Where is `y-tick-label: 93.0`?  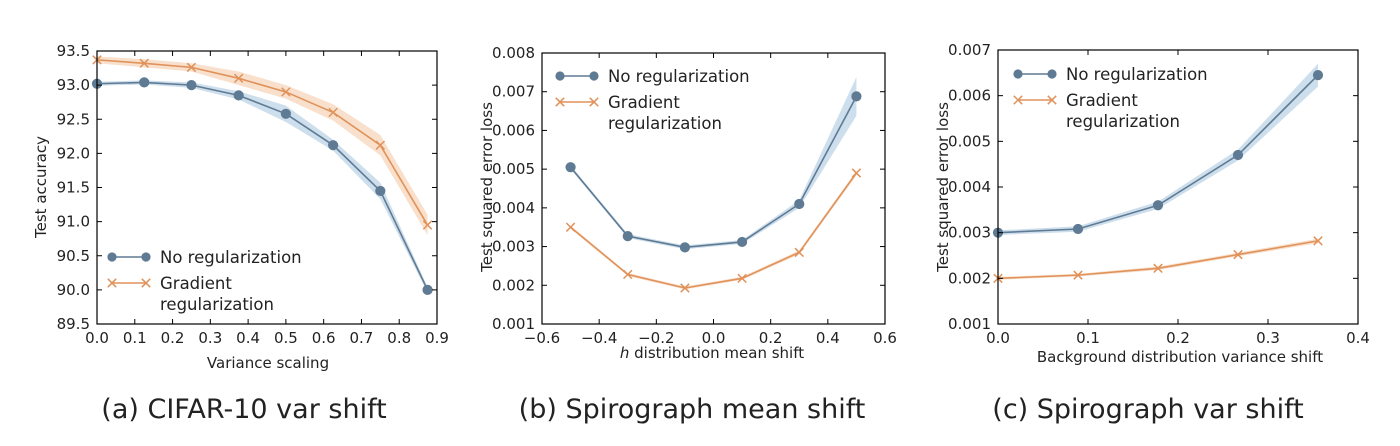
y-tick-label: 93.0 is located at coordinates (73, 85).